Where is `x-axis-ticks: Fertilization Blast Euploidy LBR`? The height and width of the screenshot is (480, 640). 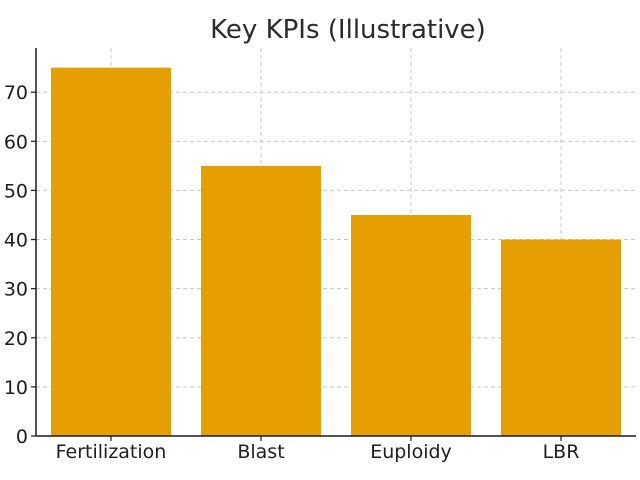 x-axis-ticks: Fertilization Blast Euploidy LBR is located at coordinates (318, 449).